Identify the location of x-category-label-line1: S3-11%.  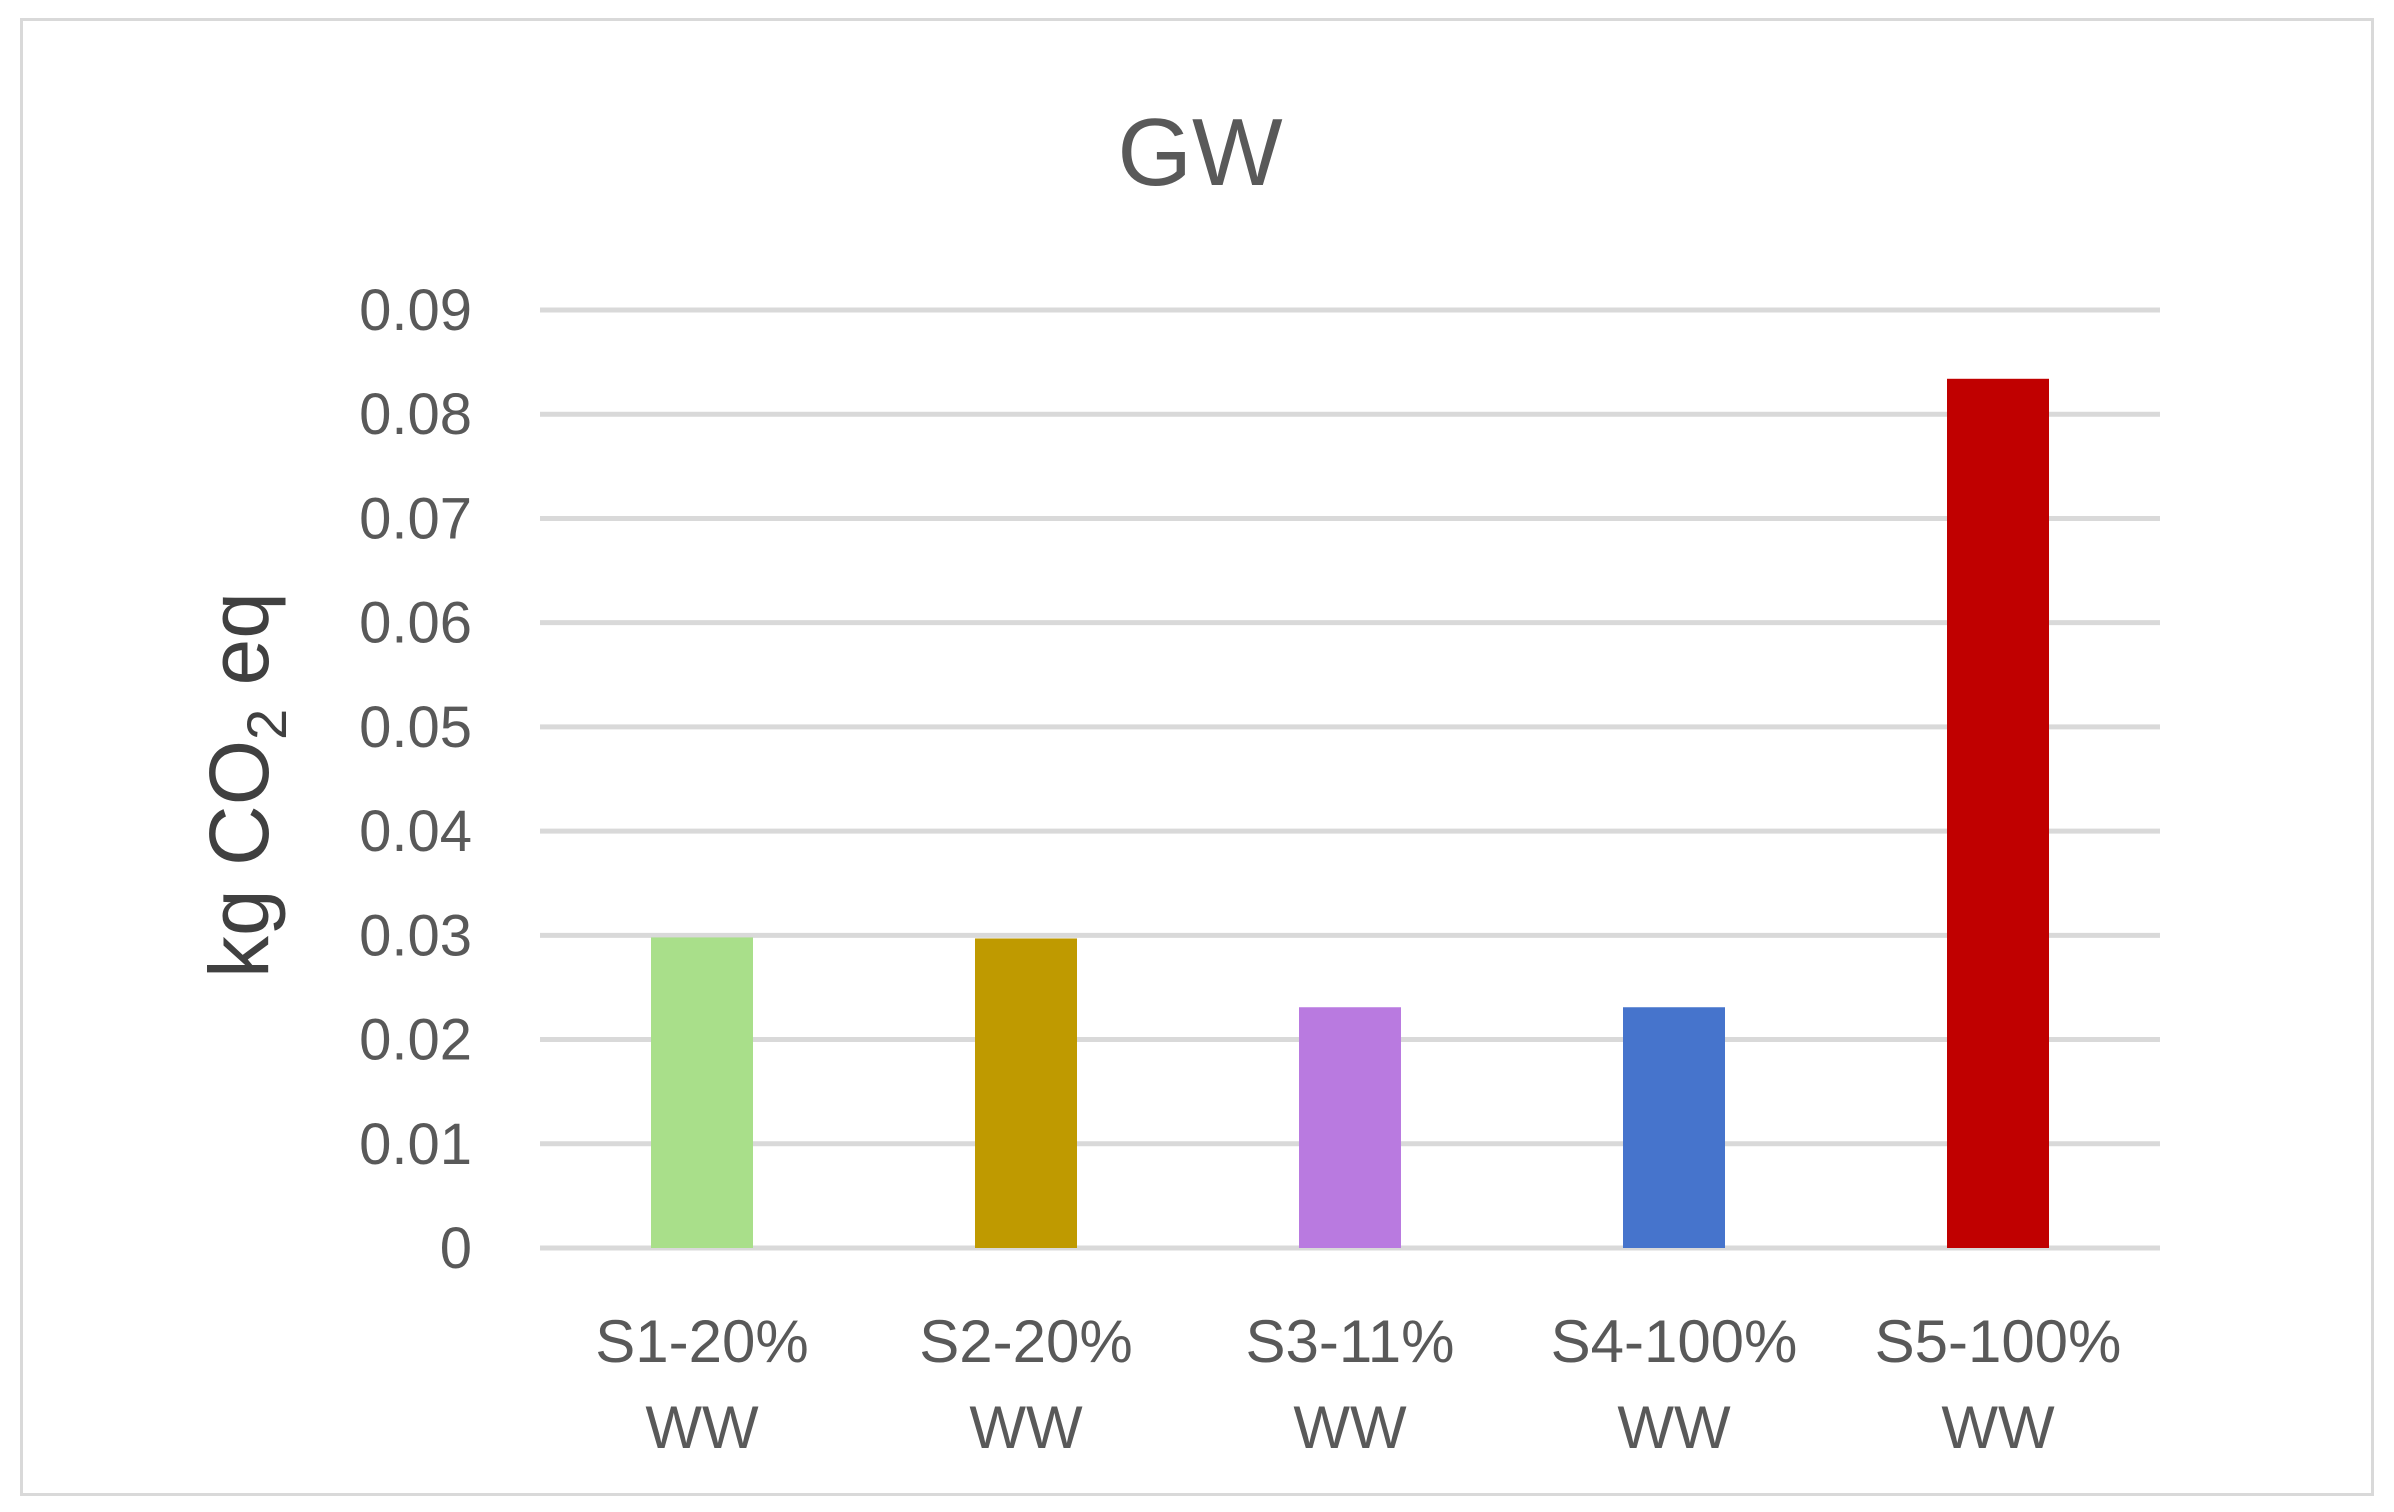
(1349, 1341).